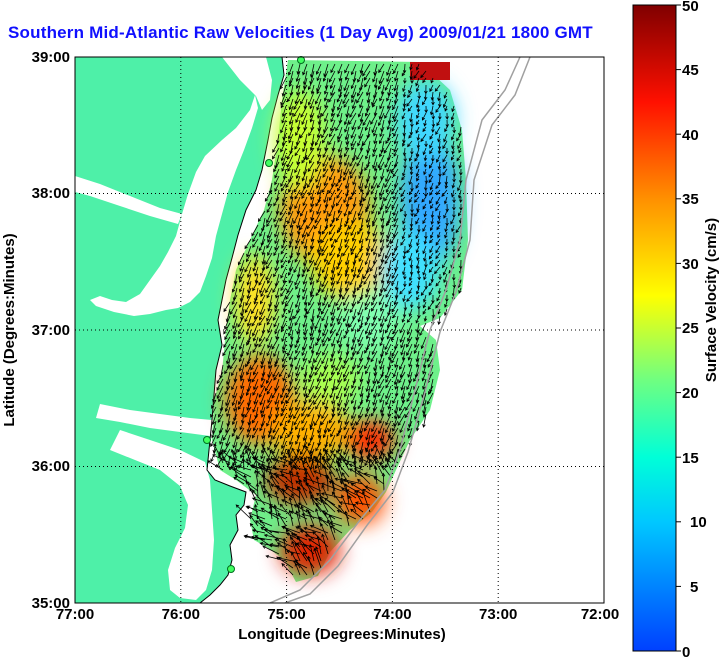 The image size is (724, 659). What do you see at coordinates (698, 522) in the screenshot?
I see `colorbar-tick-label: 10` at bounding box center [698, 522].